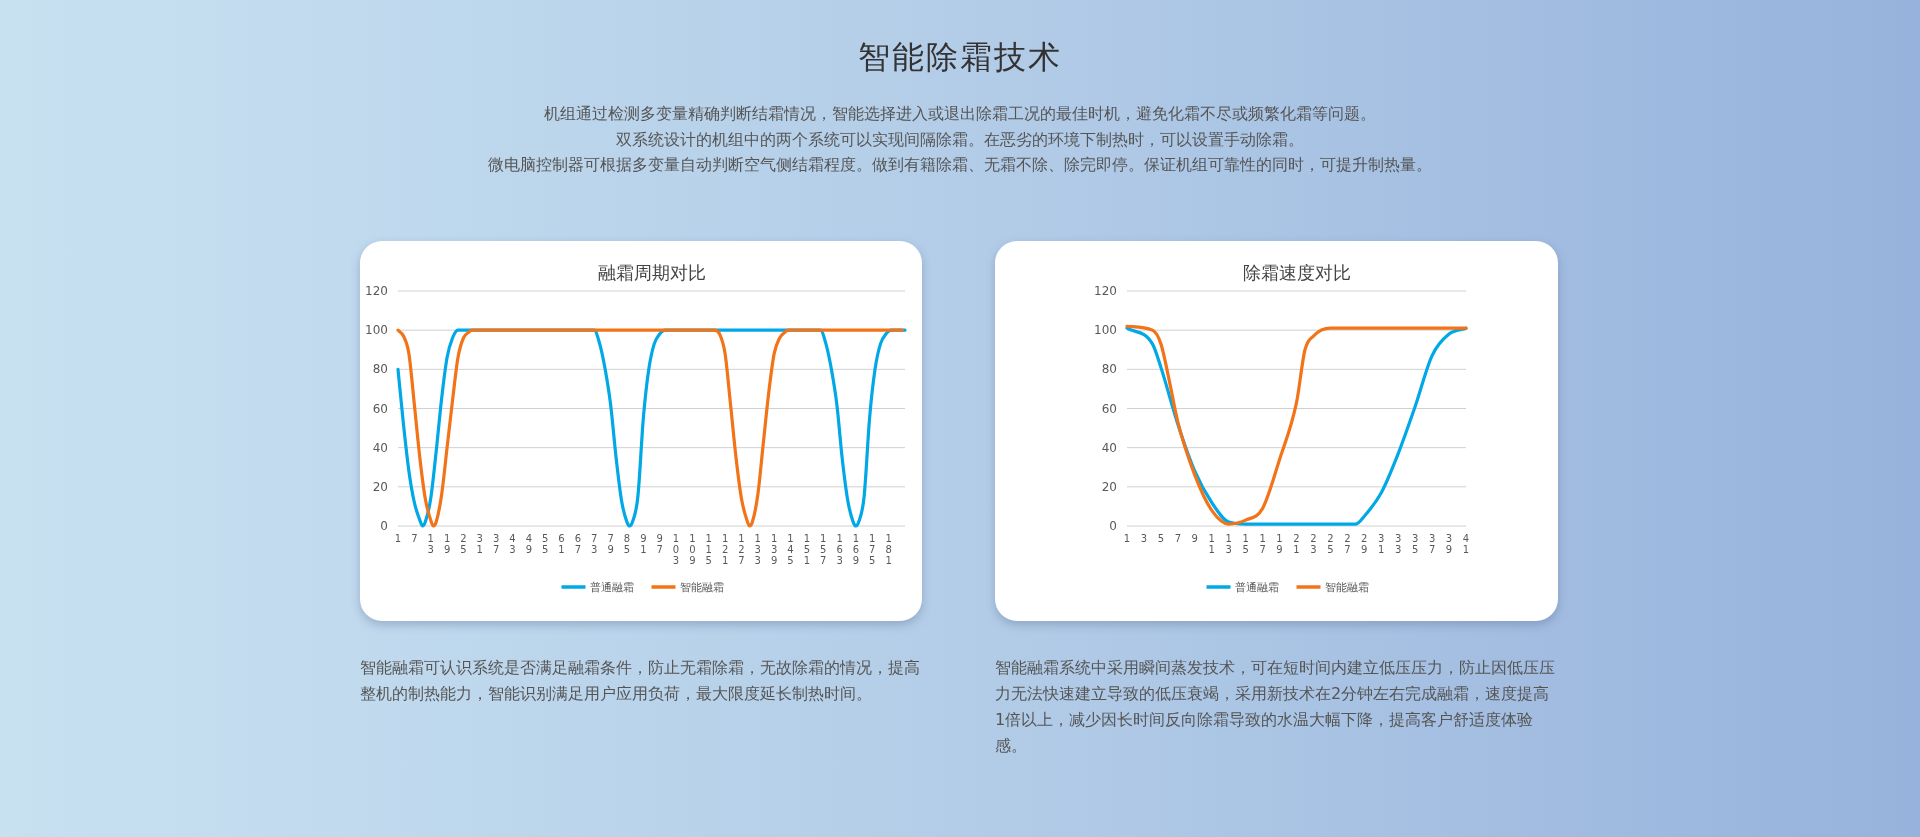 This screenshot has height=837, width=1920. What do you see at coordinates (1296, 272) in the screenshot?
I see `chart-title: 除霜速度对比` at bounding box center [1296, 272].